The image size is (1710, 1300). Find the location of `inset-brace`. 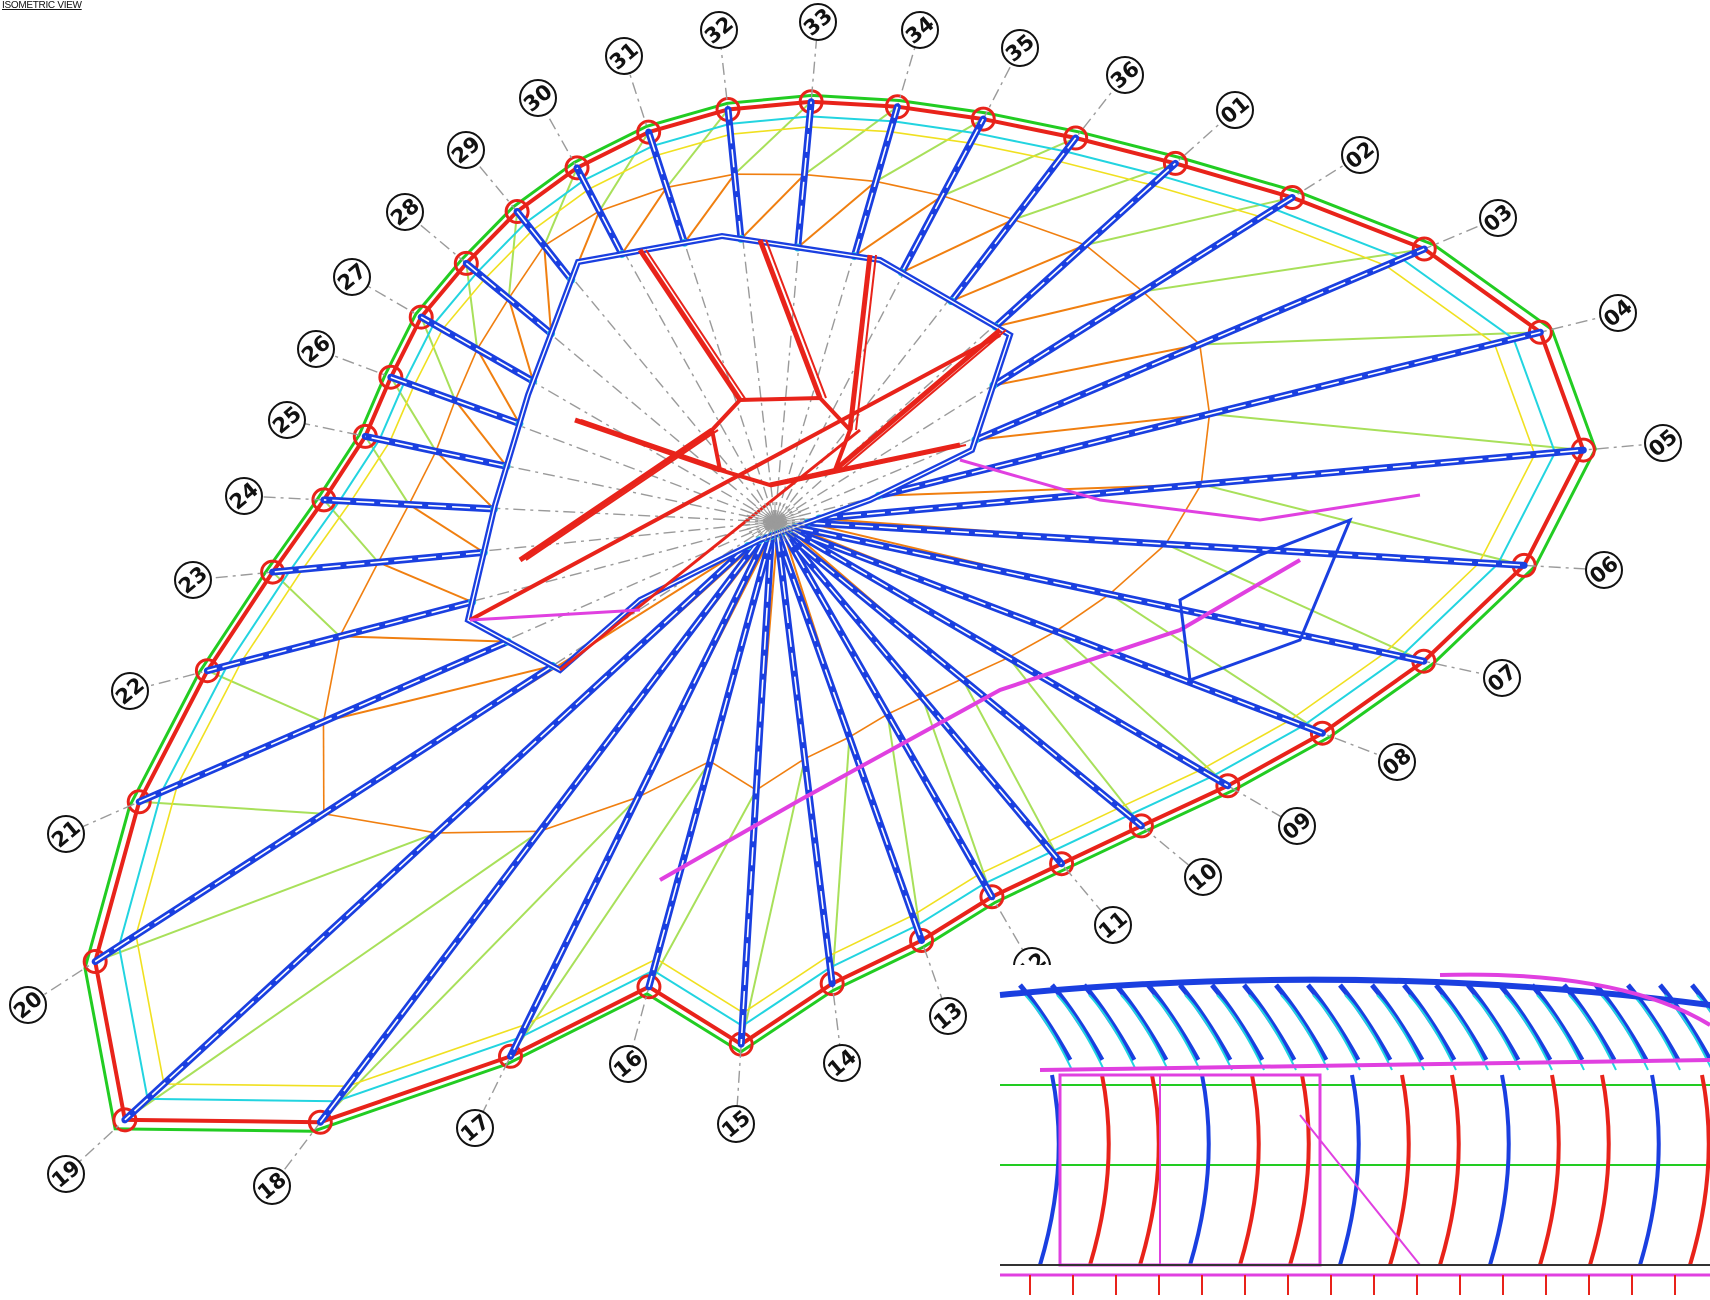

inset-brace is located at coordinates (1360, 1190).